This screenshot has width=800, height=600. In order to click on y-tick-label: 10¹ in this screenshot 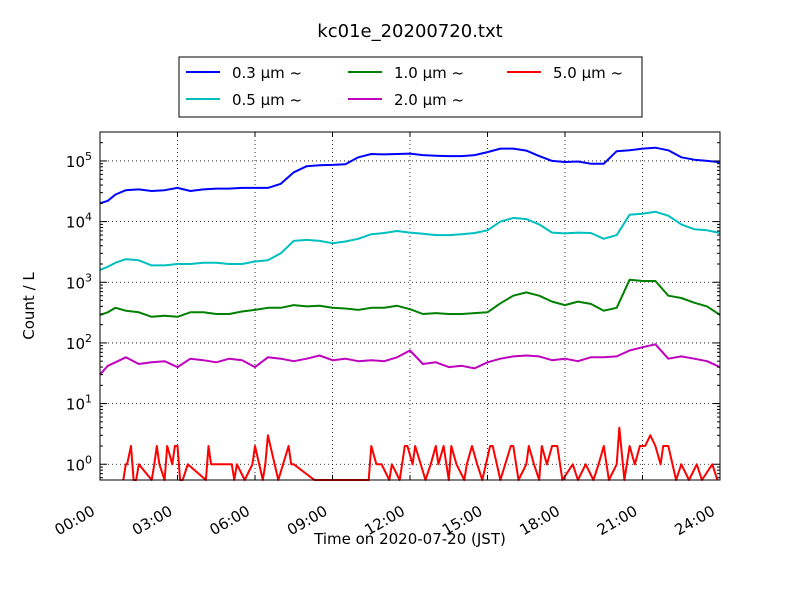, I will do `click(79, 403)`.